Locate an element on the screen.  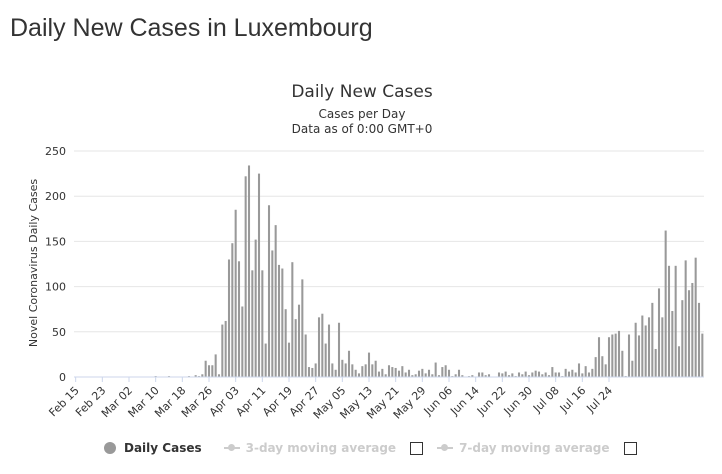
legend-item-7day-average: 7-day moving average is located at coordinates (523, 448).